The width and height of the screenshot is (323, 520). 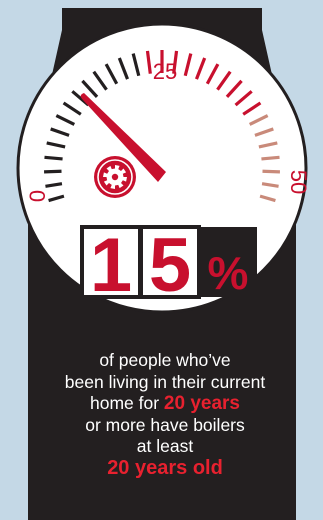 What do you see at coordinates (111, 265) in the screenshot?
I see `stat-digit-1: 1` at bounding box center [111, 265].